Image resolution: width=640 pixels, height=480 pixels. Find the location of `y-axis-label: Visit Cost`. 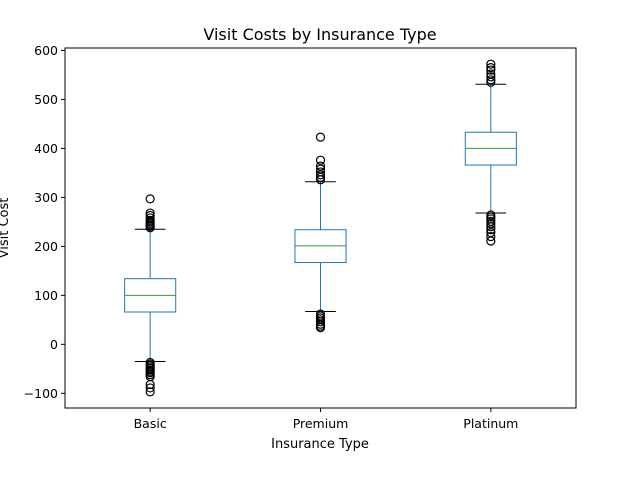

y-axis-label: Visit Cost is located at coordinates (6, 228).